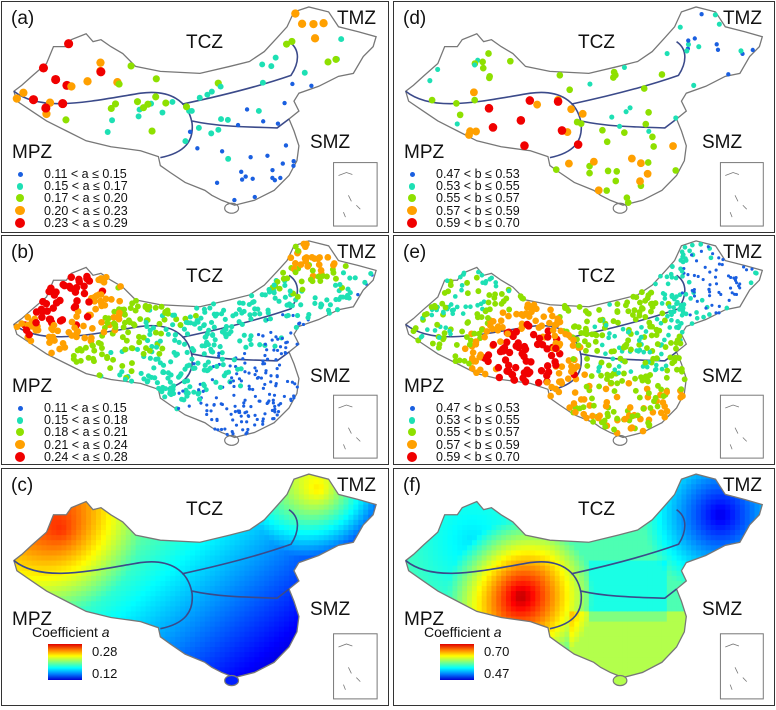 The height and width of the screenshot is (710, 776). I want to click on legend-label: 0.53 < b ≤ 0.55, so click(478, 186).